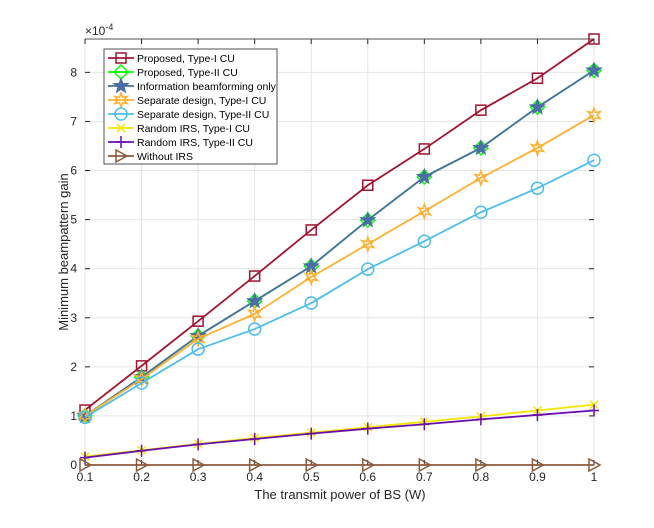 This screenshot has height=528, width=654. Describe the element at coordinates (186, 59) in the screenshot. I see `legend-label: Proposed, Type-I CU` at that location.